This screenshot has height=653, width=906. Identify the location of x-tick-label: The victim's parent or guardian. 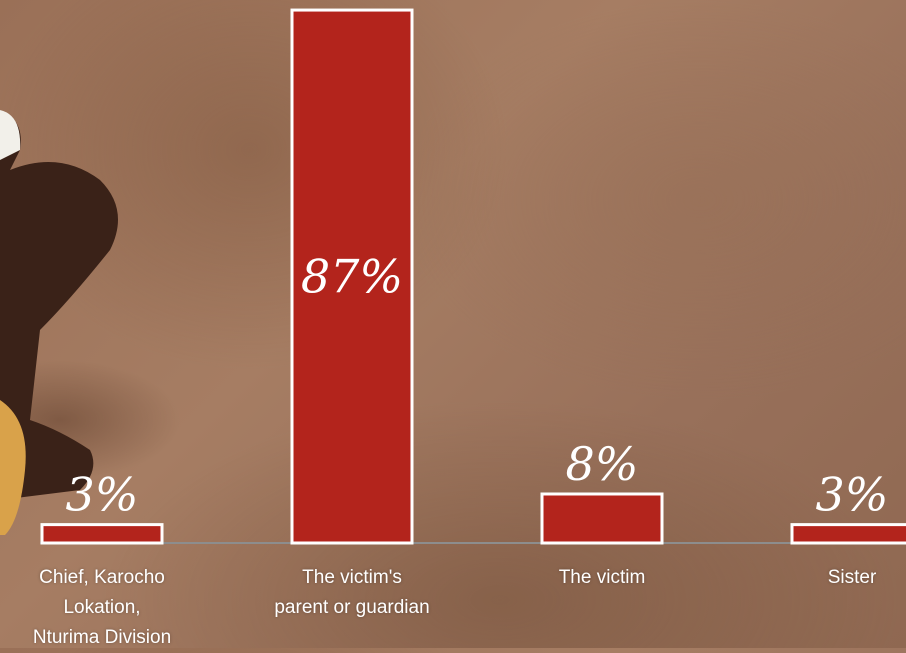
(352, 592).